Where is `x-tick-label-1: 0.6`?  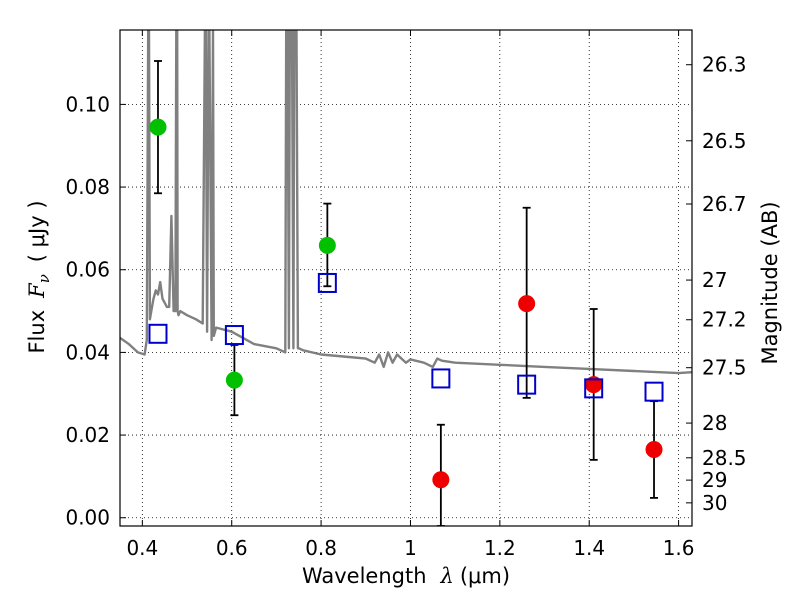 x-tick-label-1: 0.6 is located at coordinates (232, 548).